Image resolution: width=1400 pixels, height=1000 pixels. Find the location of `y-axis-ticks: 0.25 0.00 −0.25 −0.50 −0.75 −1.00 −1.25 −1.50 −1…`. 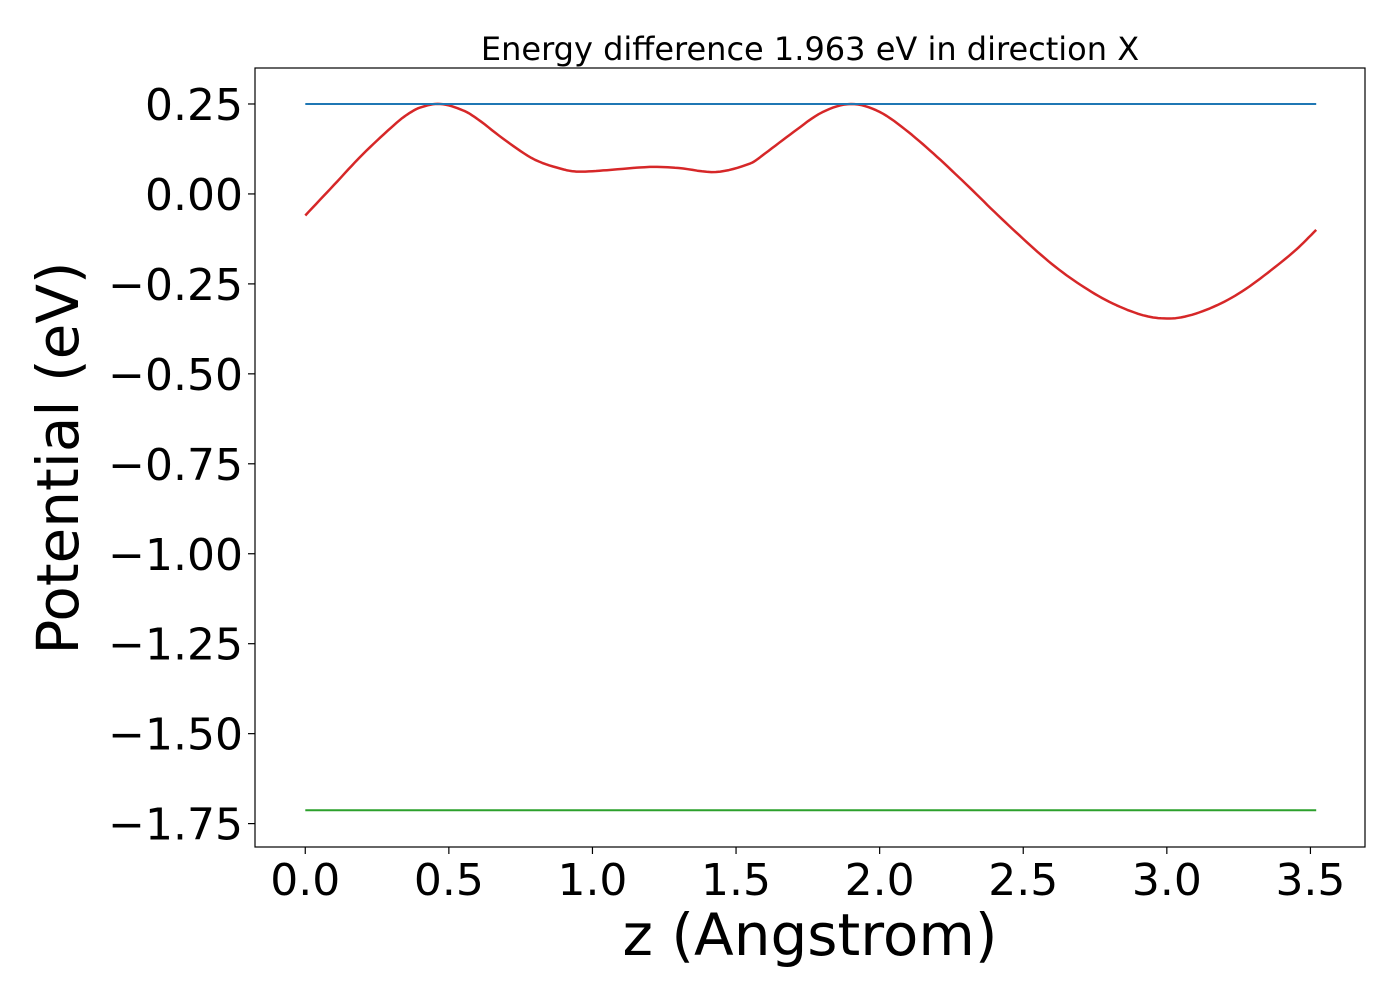

y-axis-ticks: 0.25 0.00 −0.25 −0.50 −0.75 −1.00 −1.25 −1.50 −1… is located at coordinates (181, 465).